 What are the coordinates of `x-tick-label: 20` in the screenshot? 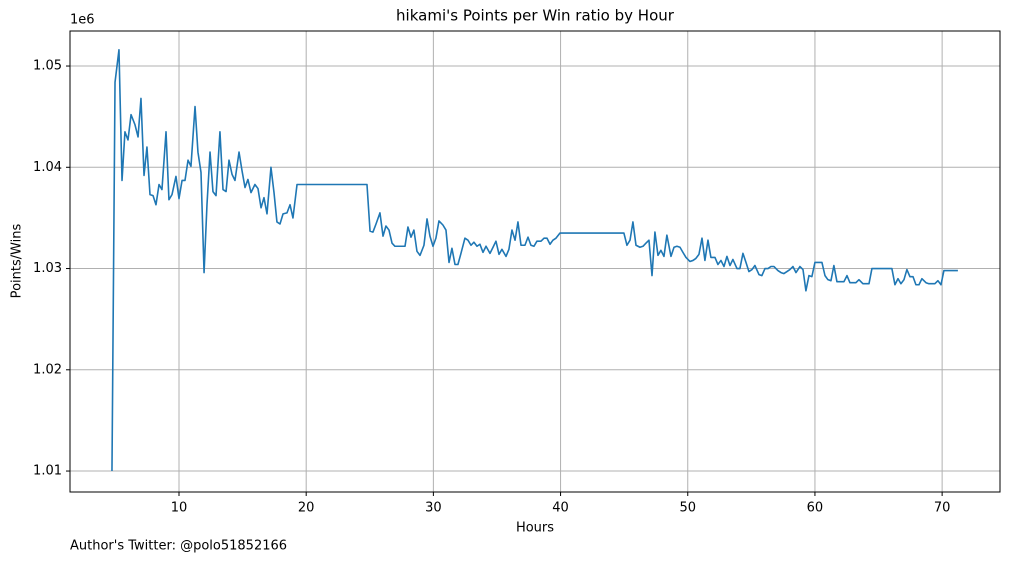 It's located at (306, 508).